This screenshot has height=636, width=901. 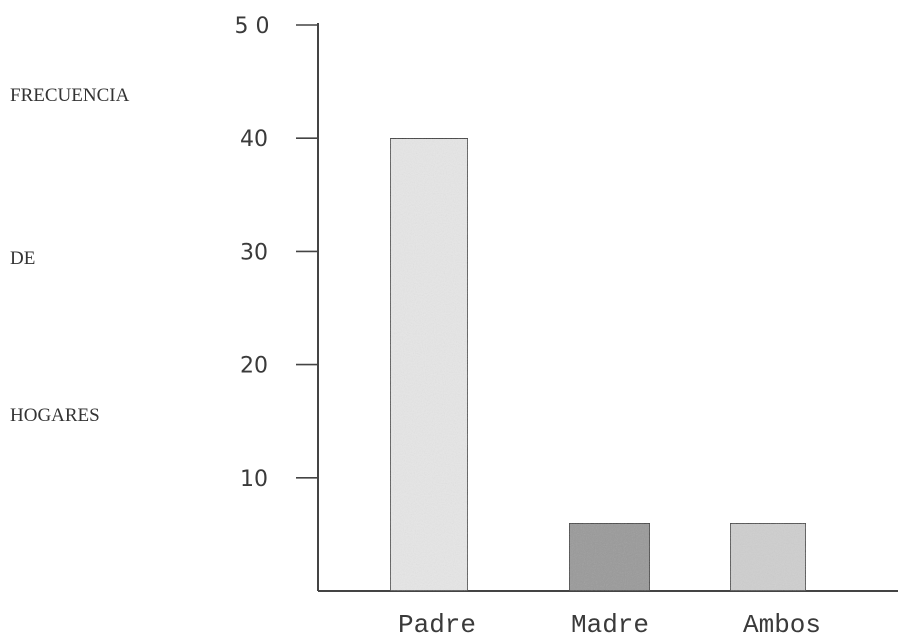 I want to click on y-tick-label-40: 40, so click(x=254, y=139).